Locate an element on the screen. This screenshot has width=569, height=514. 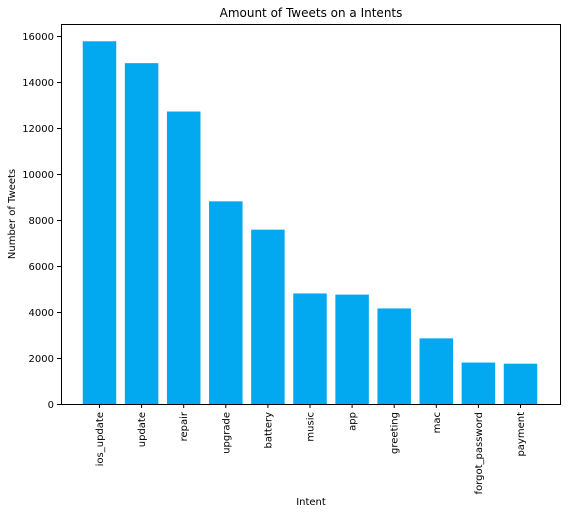
bar-app is located at coordinates (352, 349).